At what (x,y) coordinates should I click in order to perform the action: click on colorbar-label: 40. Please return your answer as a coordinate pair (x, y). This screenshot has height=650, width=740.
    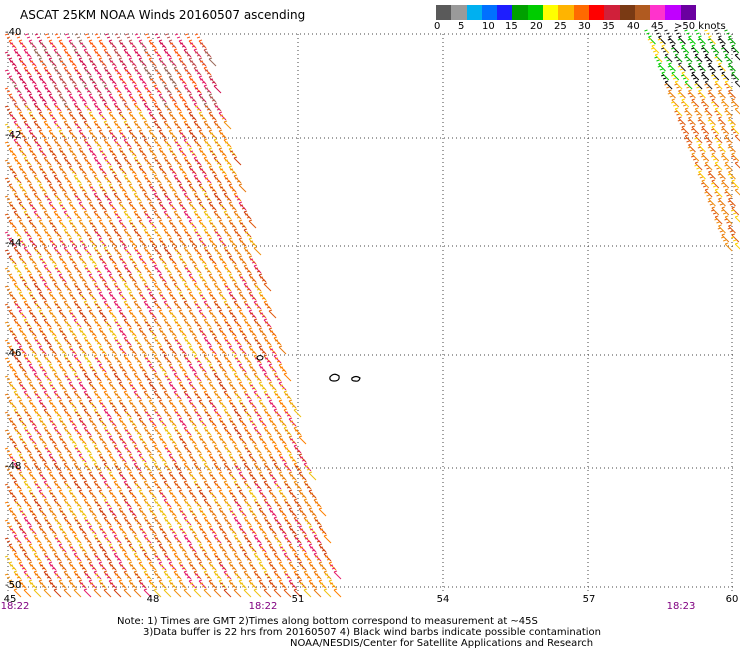
    Looking at the image, I should click on (633, 26).